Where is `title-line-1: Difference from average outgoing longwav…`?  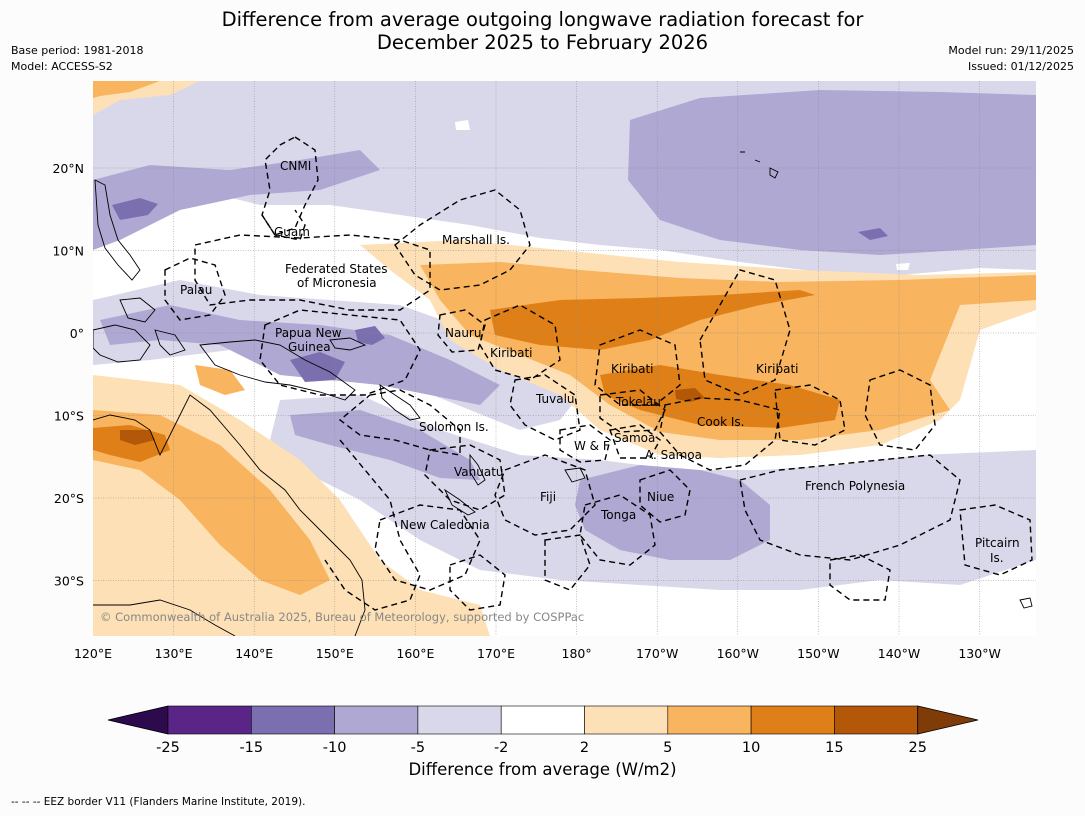 title-line-1: Difference from average outgoing longwav… is located at coordinates (542, 19).